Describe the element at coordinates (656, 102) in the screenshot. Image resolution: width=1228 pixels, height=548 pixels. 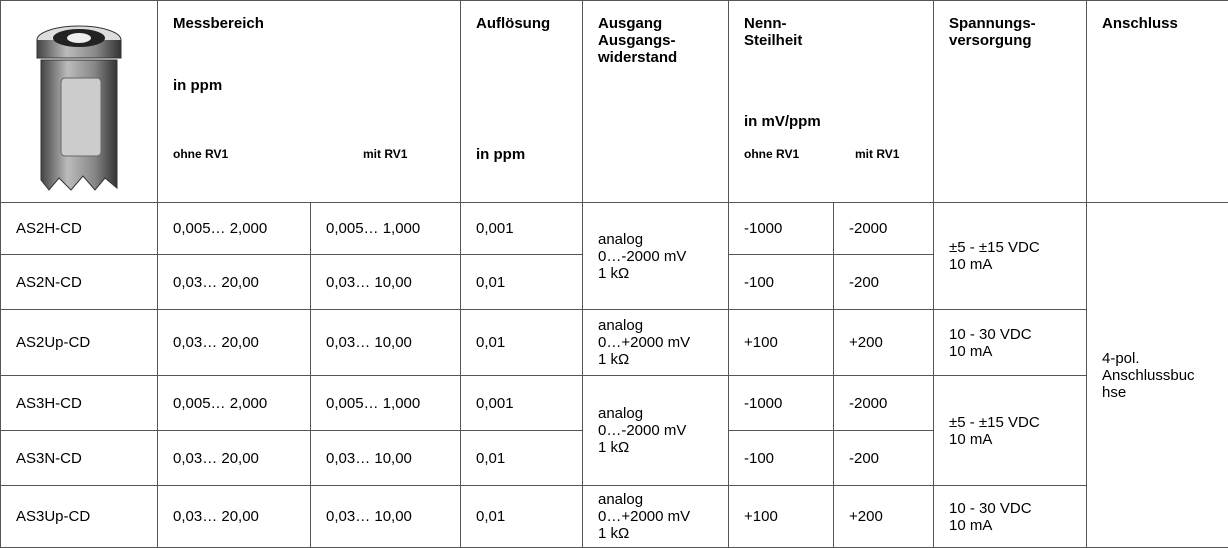
I see `header-ausgang: Ausgang Ausgangs- widerstand` at that location.